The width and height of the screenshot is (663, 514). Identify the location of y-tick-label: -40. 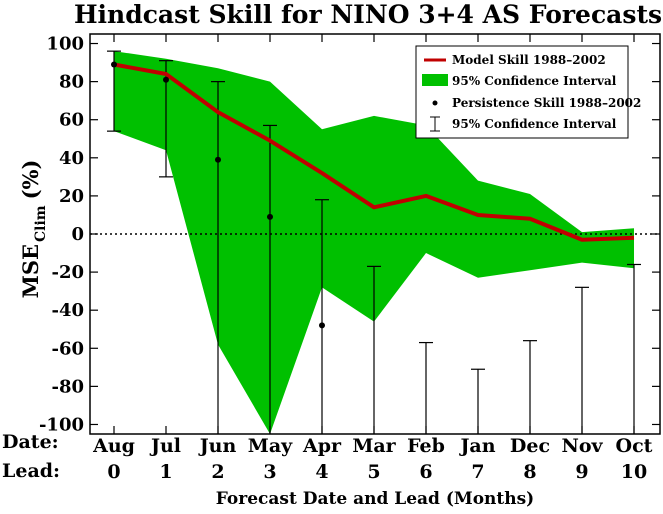
(67, 310).